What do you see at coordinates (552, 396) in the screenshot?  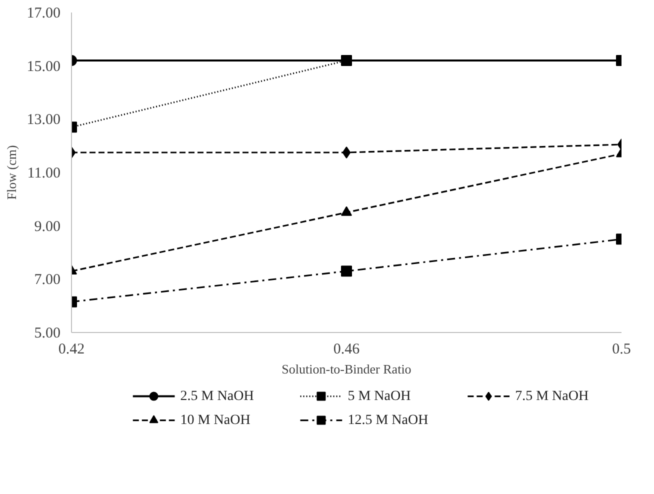 I see `legend-label: 7.5 M NaOH` at bounding box center [552, 396].